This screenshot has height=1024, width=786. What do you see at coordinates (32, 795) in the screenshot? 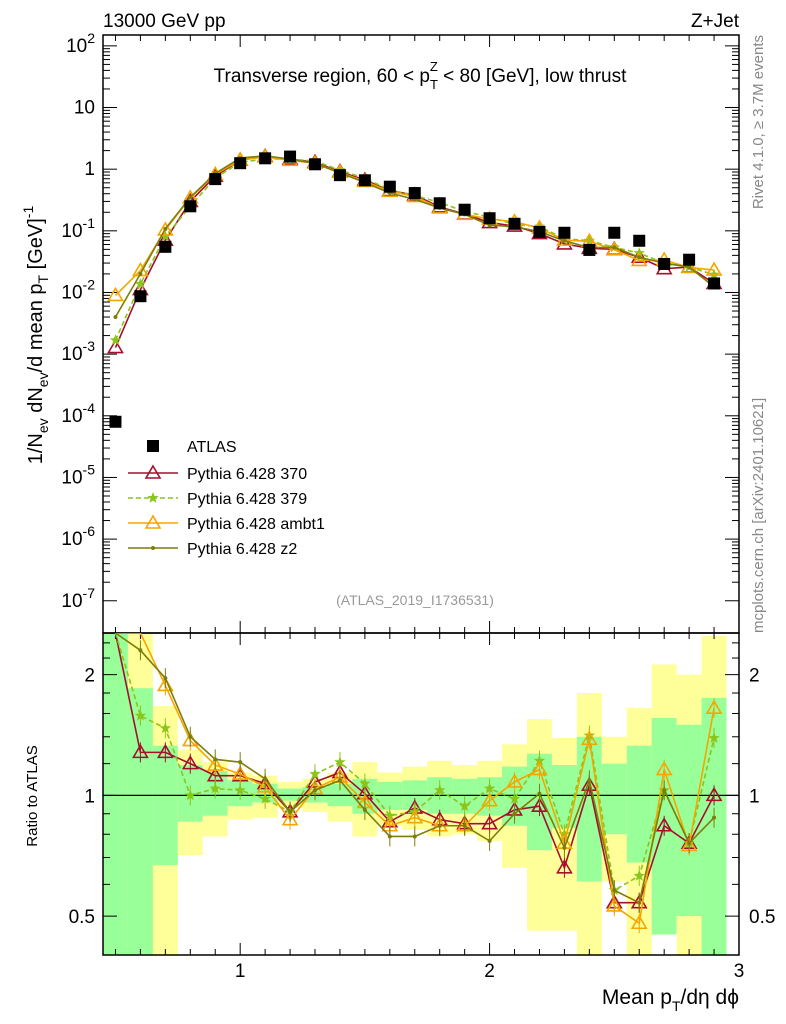
I see `ratio-y-label: Ratio to ATLAS` at bounding box center [32, 795].